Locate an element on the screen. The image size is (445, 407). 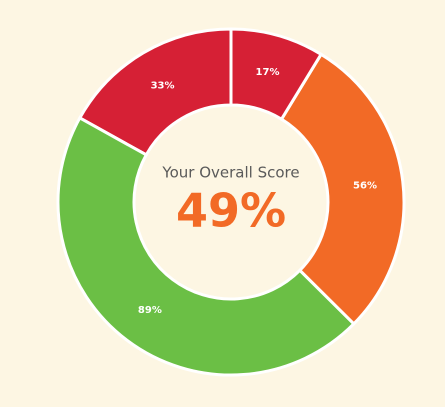
donut-slice is located at coordinates (276, 74).